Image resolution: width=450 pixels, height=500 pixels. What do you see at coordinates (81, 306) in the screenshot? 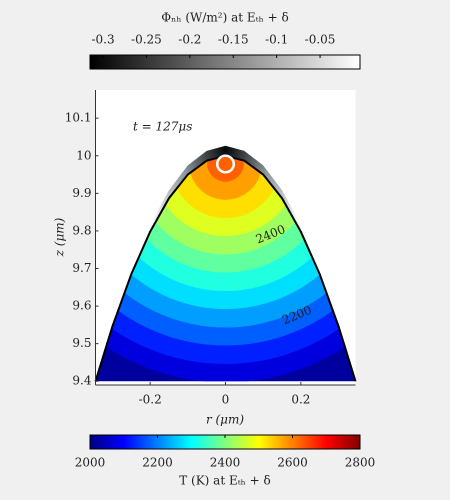
I see `y-tick-label: 9.6` at bounding box center [81, 306].